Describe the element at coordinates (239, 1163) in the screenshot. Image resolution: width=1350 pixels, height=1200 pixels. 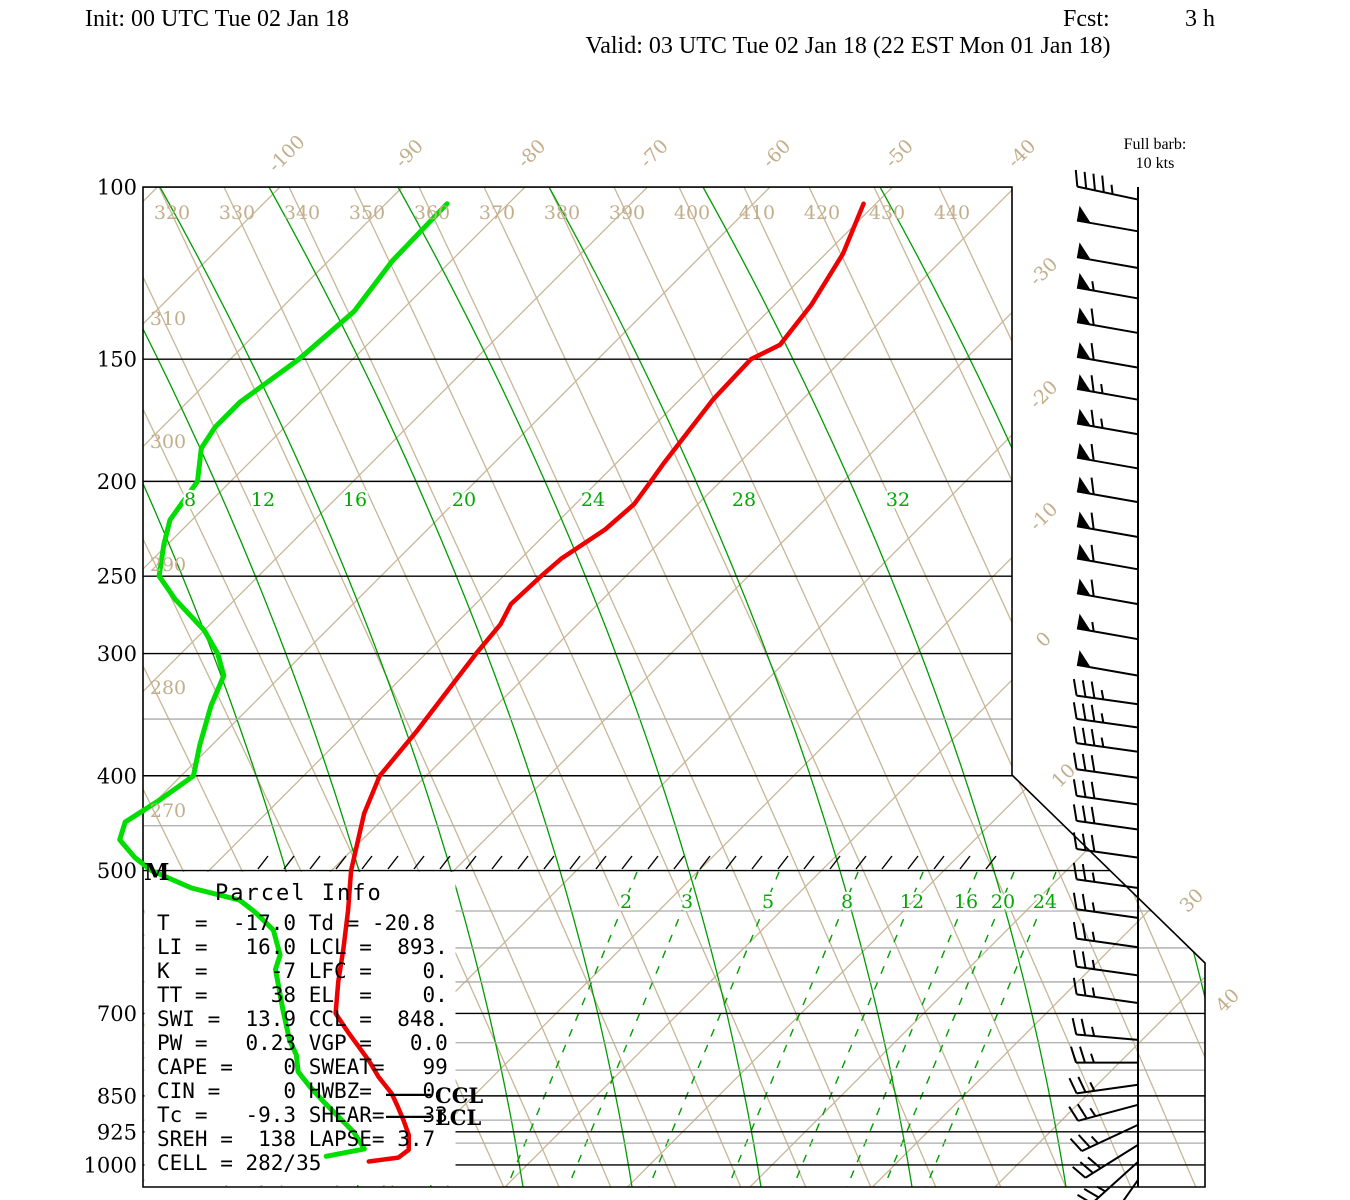
I see `parcel-info-line: CELL = 282/35` at that location.